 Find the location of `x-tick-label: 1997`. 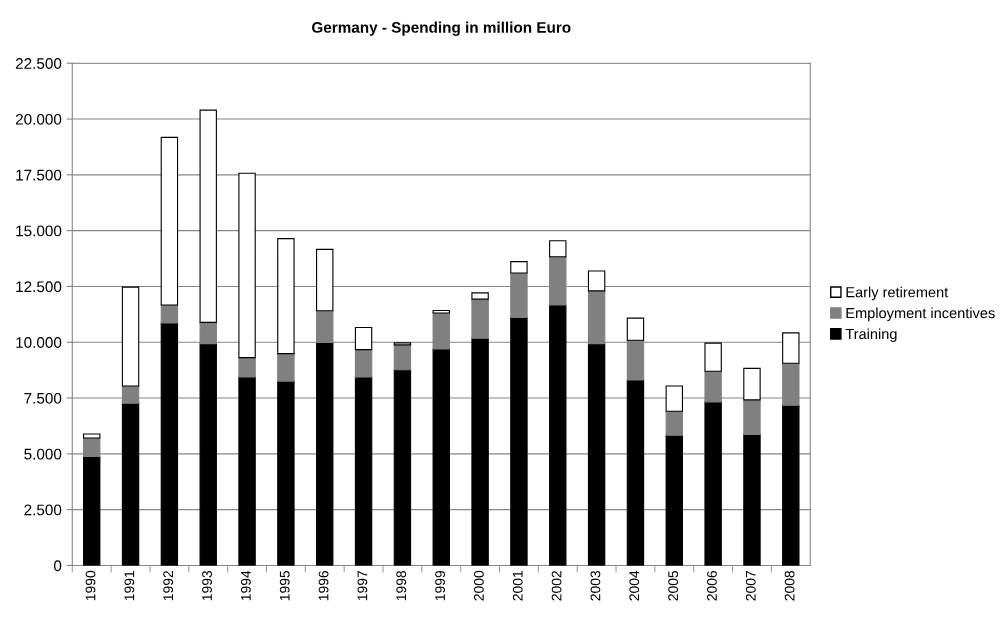

x-tick-label: 1997 is located at coordinates (362, 586).